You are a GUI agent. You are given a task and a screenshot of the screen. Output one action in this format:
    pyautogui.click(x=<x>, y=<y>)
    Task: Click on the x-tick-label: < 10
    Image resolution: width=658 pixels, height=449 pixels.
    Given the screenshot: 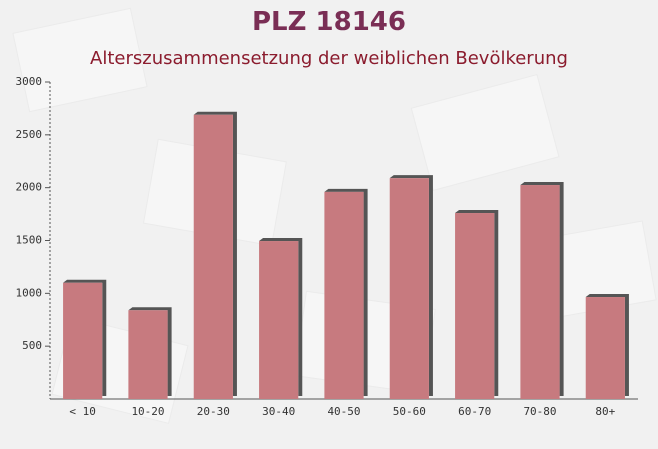 What is the action you would take?
    pyautogui.click(x=82, y=411)
    